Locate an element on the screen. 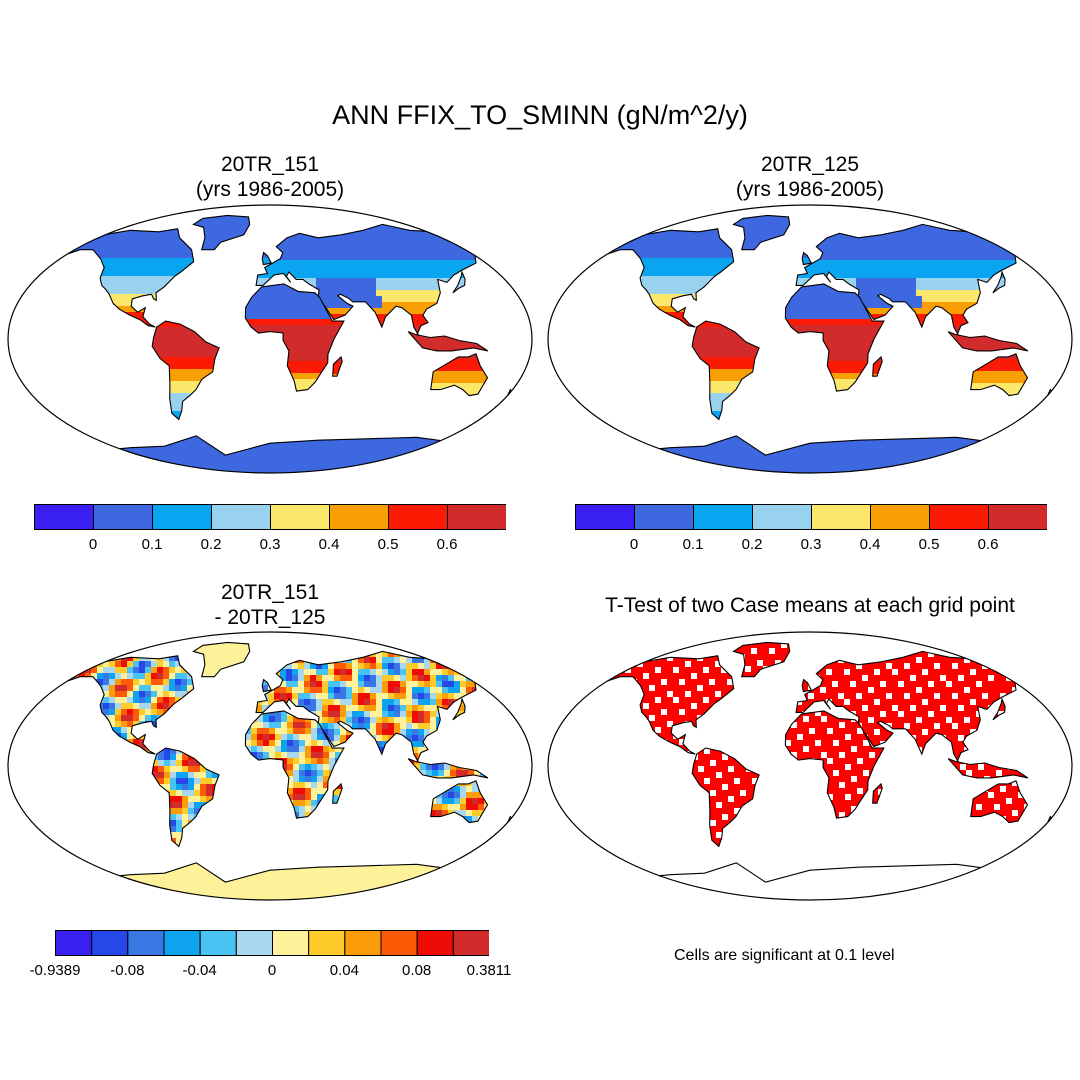 Image resolution: width=1080 pixels, height=1080 pixels. colorbar-tick-label: 0.04 is located at coordinates (344, 970).